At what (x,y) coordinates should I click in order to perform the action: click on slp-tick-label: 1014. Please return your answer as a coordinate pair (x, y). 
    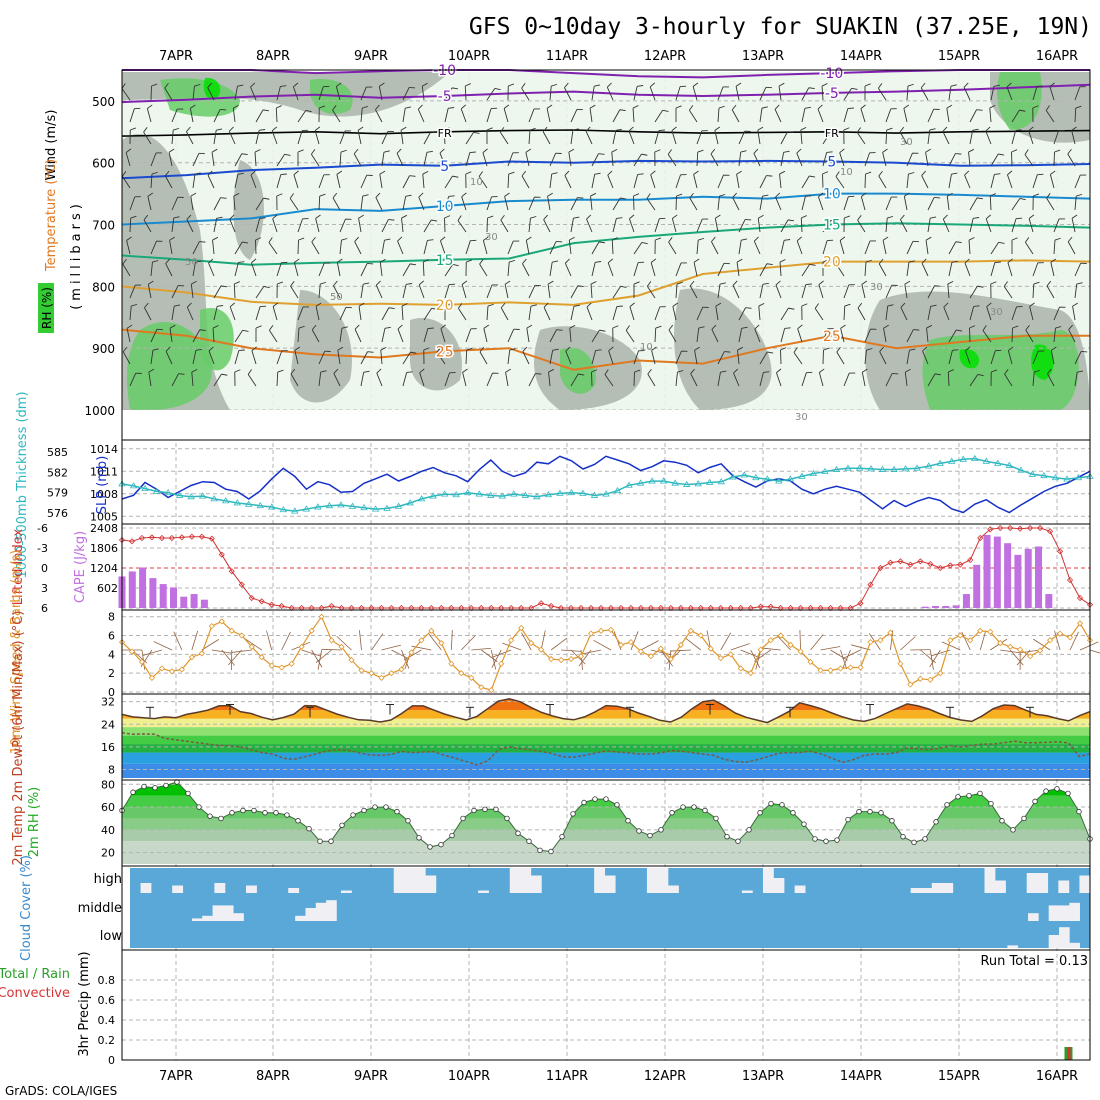
    Looking at the image, I should click on (104, 449).